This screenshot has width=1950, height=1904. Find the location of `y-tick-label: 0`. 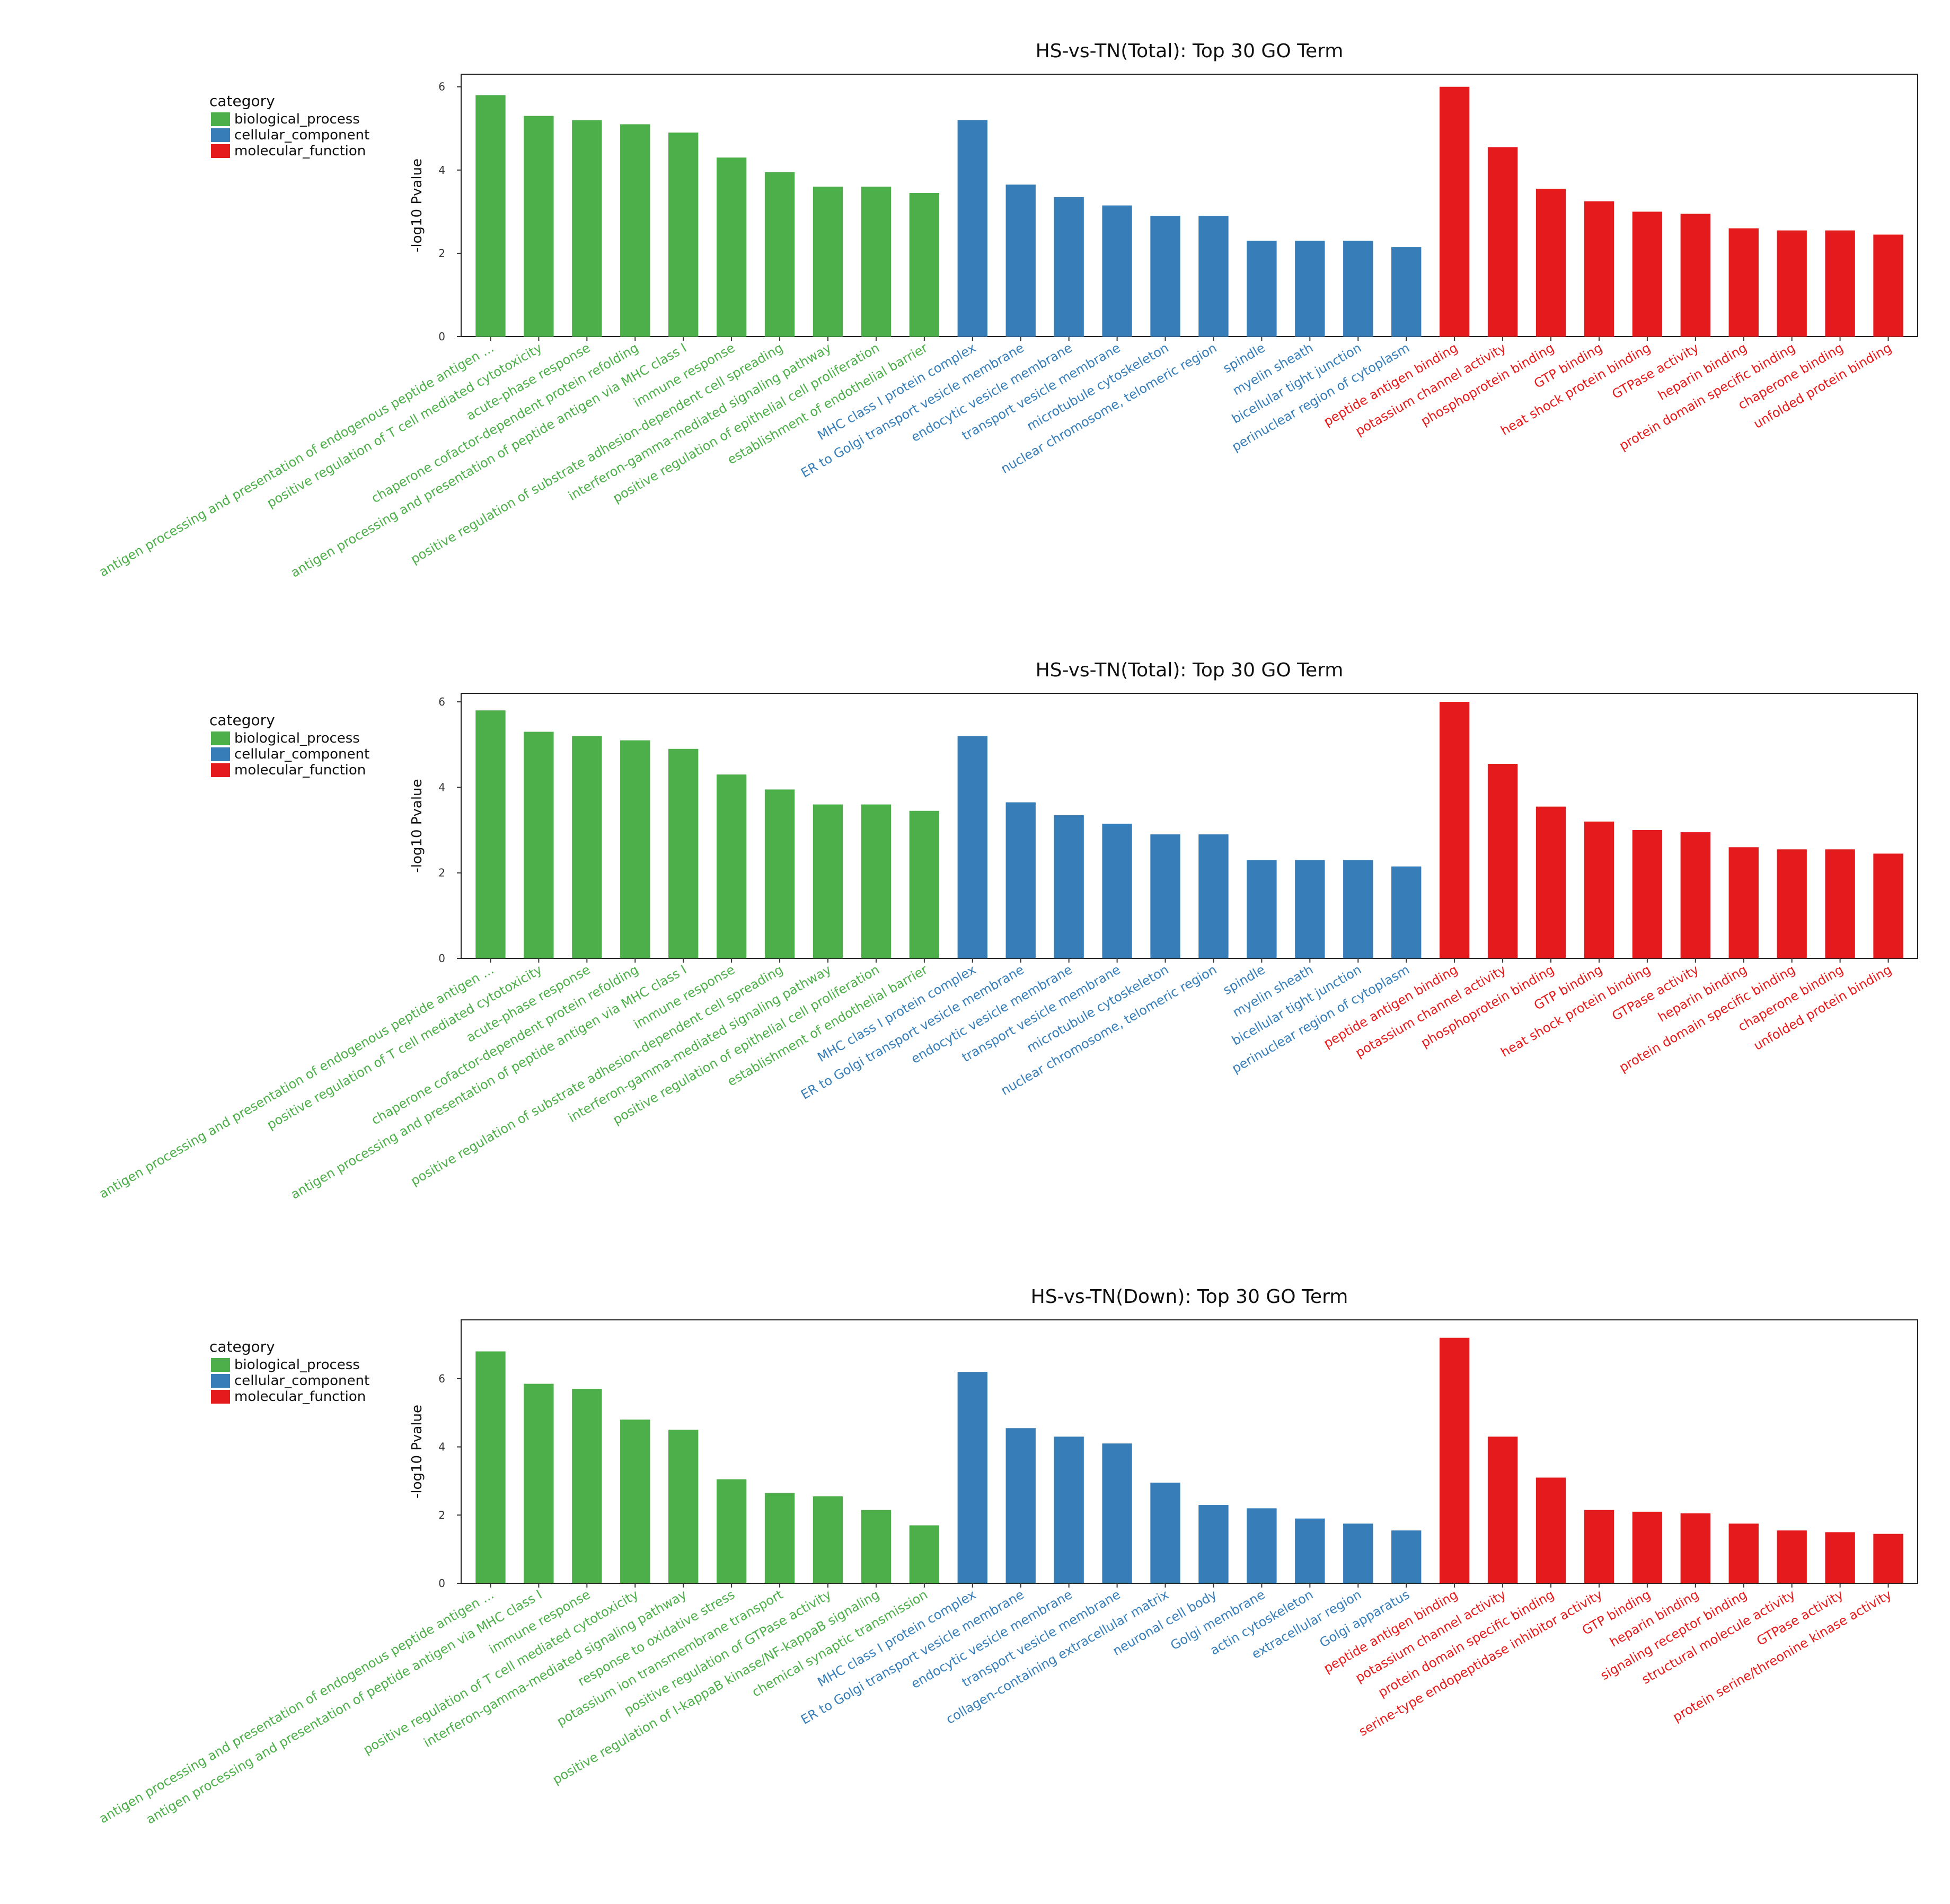

y-tick-label: 0 is located at coordinates (441, 958).